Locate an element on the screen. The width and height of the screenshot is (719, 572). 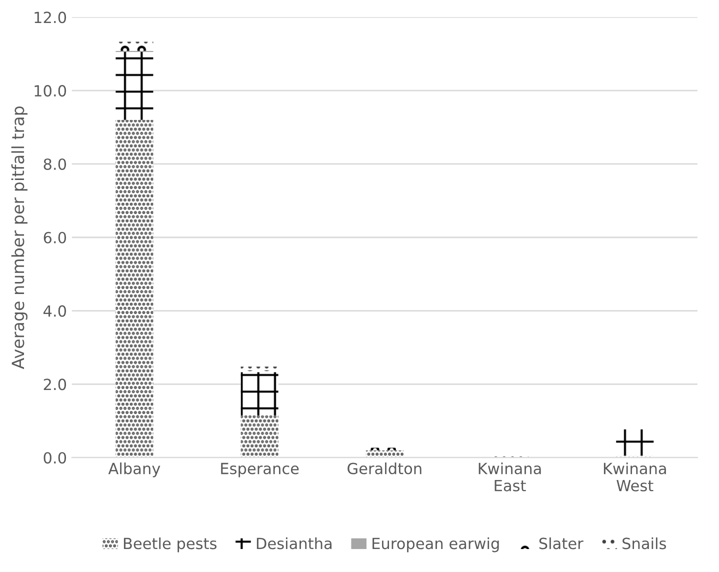
legend-label: Snails is located at coordinates (644, 543).